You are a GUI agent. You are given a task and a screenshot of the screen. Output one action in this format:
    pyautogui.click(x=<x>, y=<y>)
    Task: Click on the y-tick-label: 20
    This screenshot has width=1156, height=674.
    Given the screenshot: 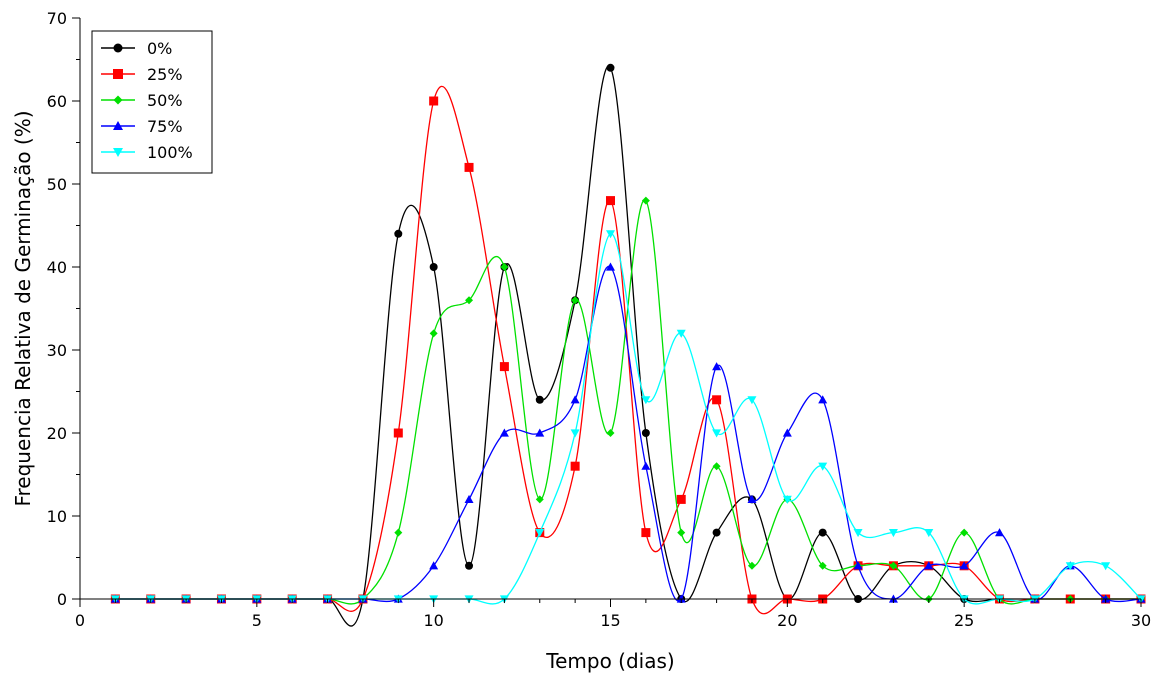 What is the action you would take?
    pyautogui.click(x=57, y=433)
    